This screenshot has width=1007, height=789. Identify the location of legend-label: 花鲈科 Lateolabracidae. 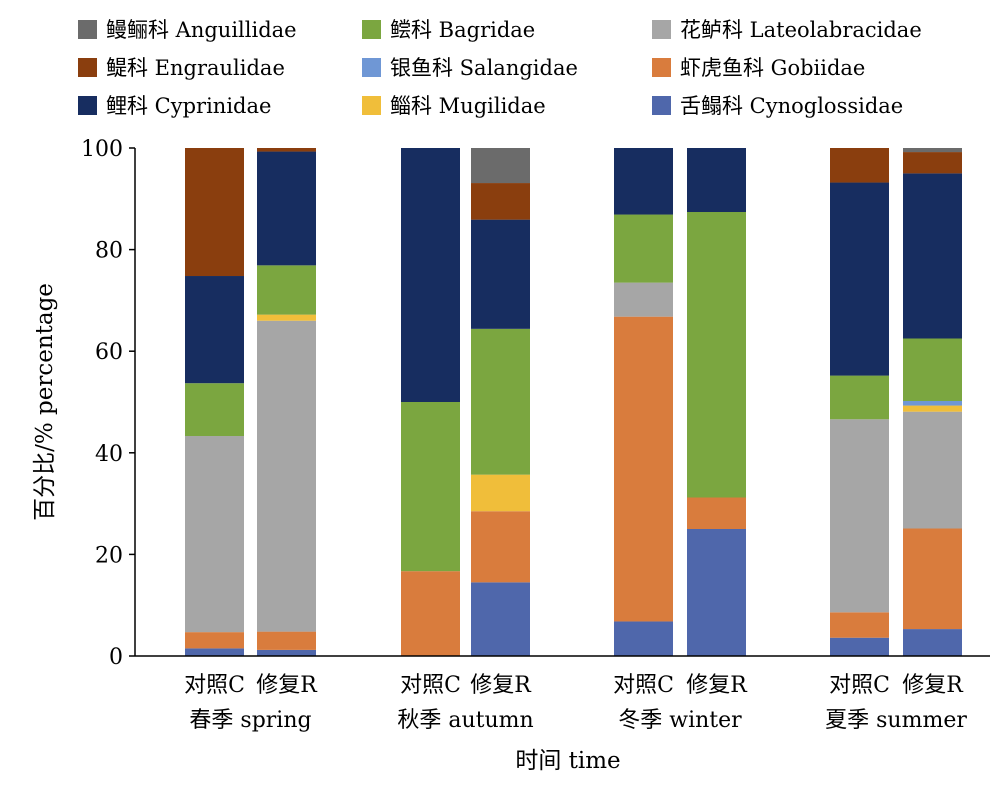
(801, 30).